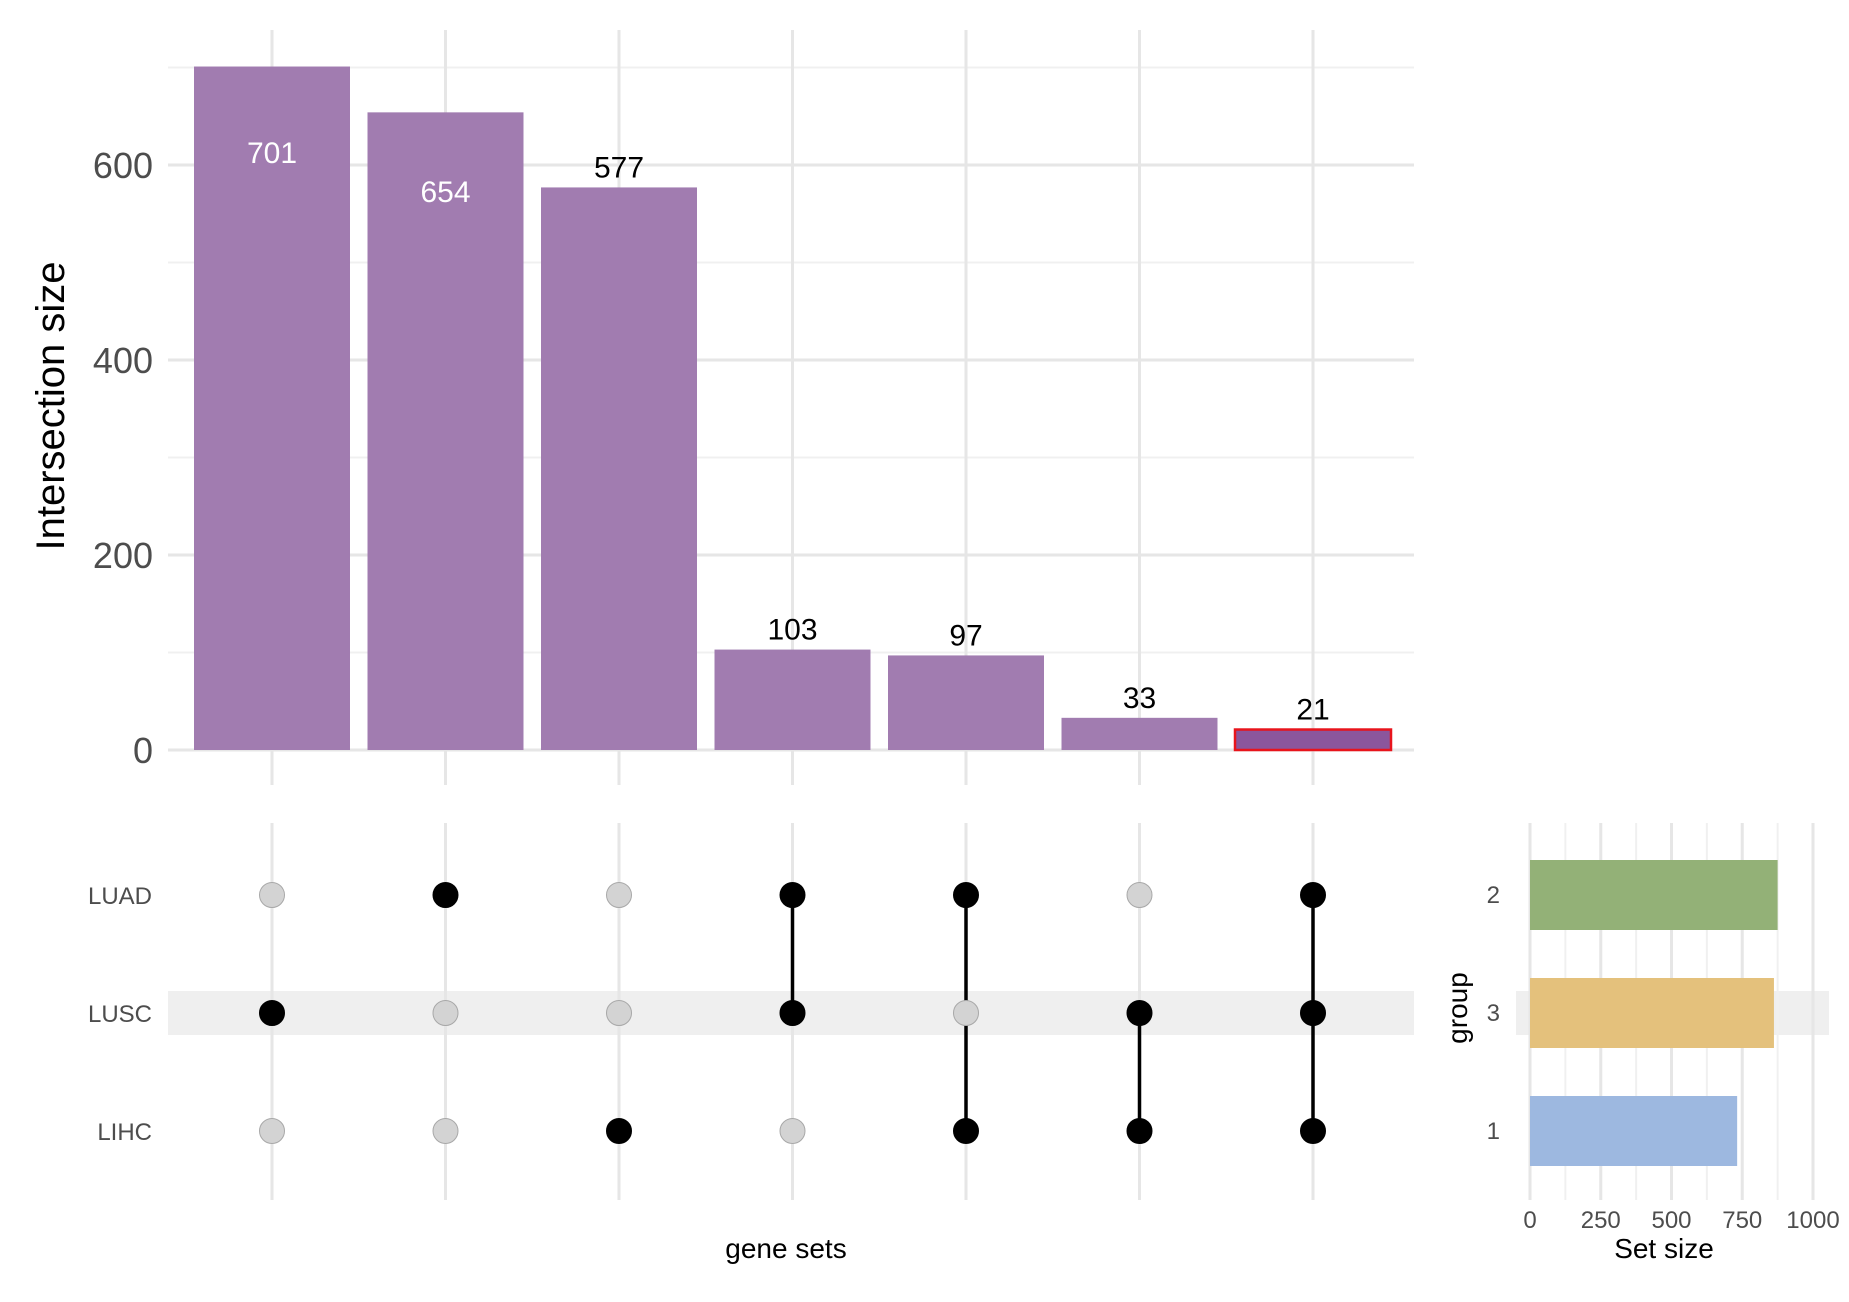 This screenshot has height=1302, width=1849. Describe the element at coordinates (1493, 1013) in the screenshot. I see `group-tick-label: 3` at that location.